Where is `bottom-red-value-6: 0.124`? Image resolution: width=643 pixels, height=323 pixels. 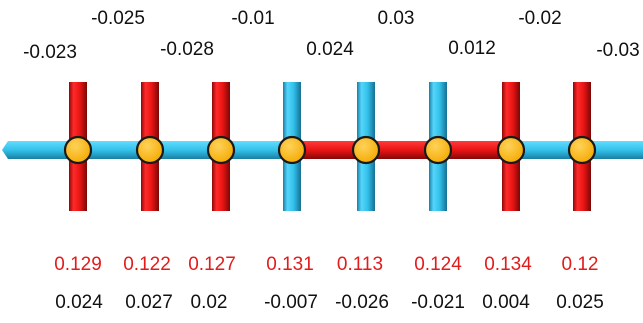 bottom-red-value-6: 0.124 is located at coordinates (438, 264).